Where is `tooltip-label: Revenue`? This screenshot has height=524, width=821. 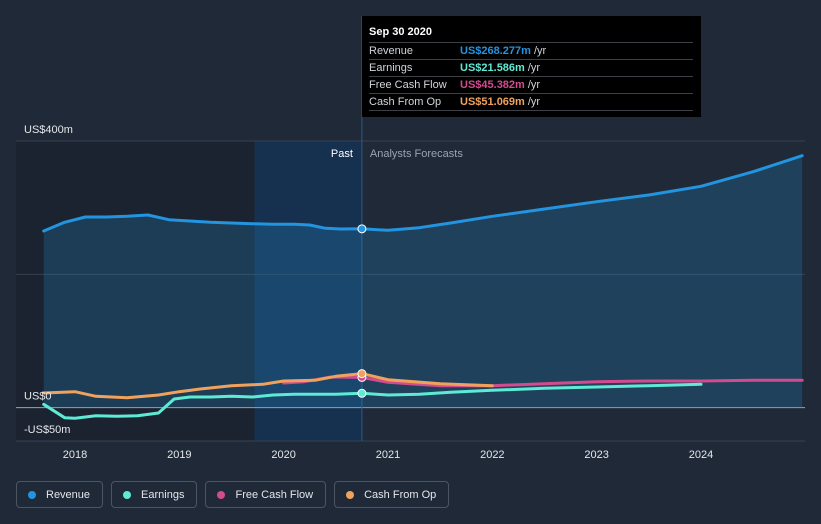
tooltip-label: Revenue is located at coordinates (391, 51).